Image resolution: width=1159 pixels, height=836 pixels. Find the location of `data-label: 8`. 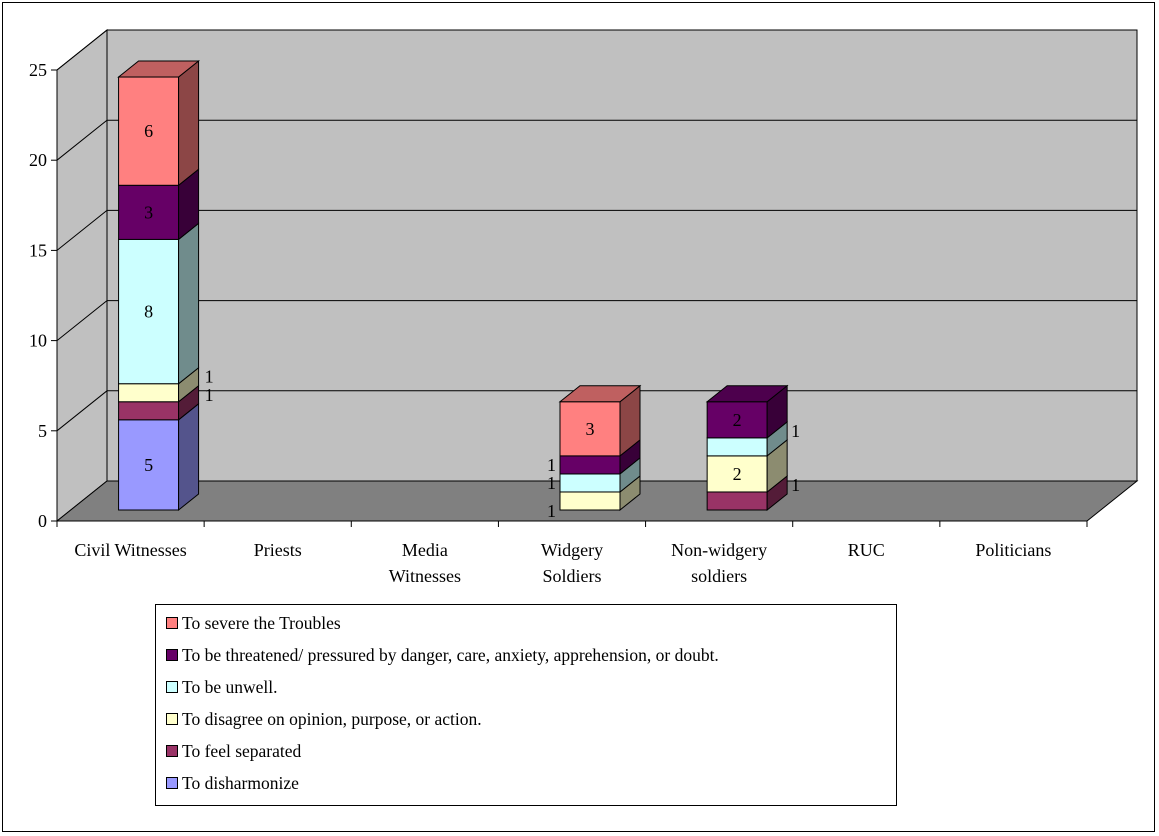

data-label: 8 is located at coordinates (148, 312).